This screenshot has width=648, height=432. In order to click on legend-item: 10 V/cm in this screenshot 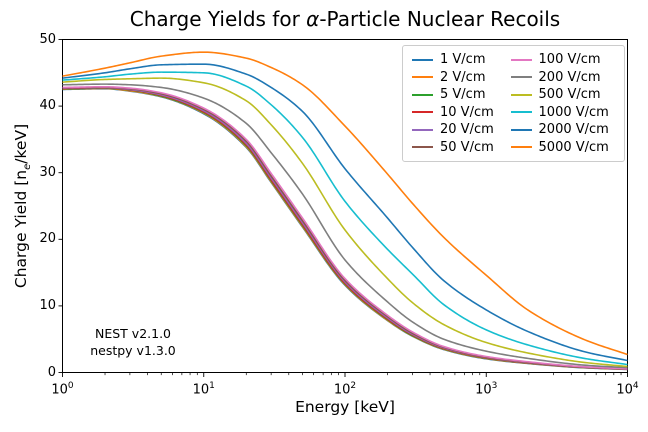, I will do `click(456, 113)`.